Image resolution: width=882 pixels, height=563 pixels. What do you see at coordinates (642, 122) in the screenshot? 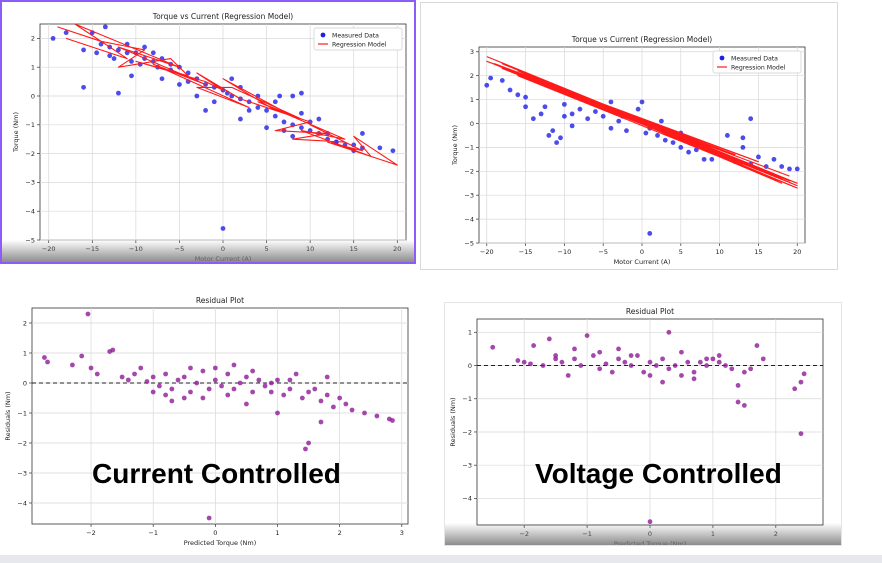
I see `regression-line` at bounding box center [642, 122].